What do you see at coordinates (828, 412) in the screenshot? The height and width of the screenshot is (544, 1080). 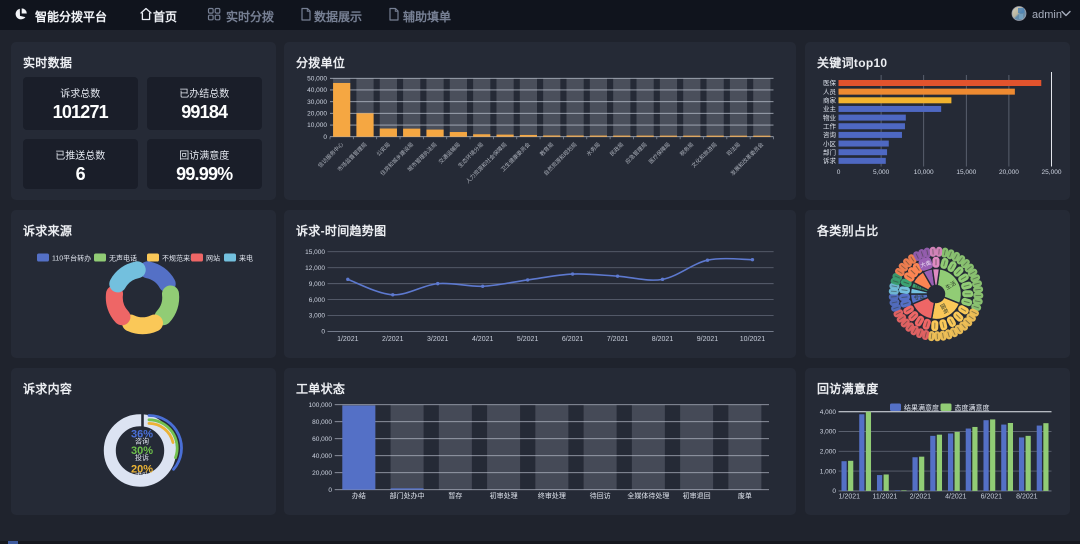 I see `svg-text: 4,000` at bounding box center [828, 412].